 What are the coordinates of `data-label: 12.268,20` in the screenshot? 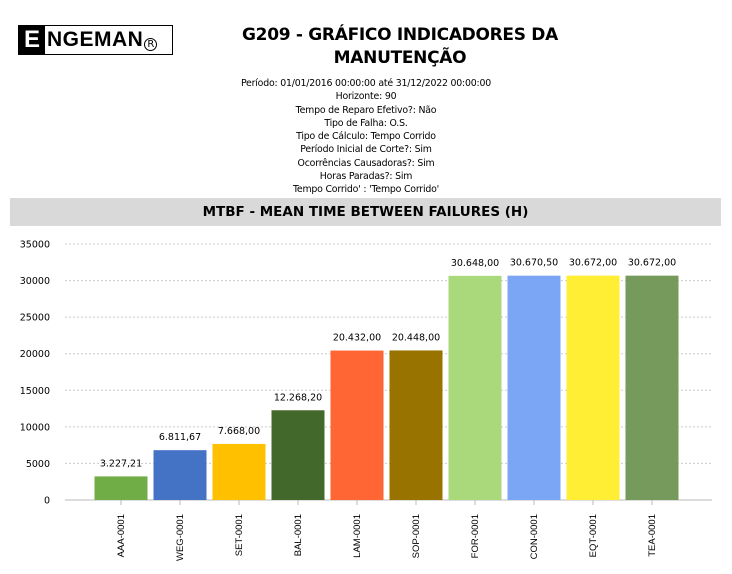 It's located at (298, 397).